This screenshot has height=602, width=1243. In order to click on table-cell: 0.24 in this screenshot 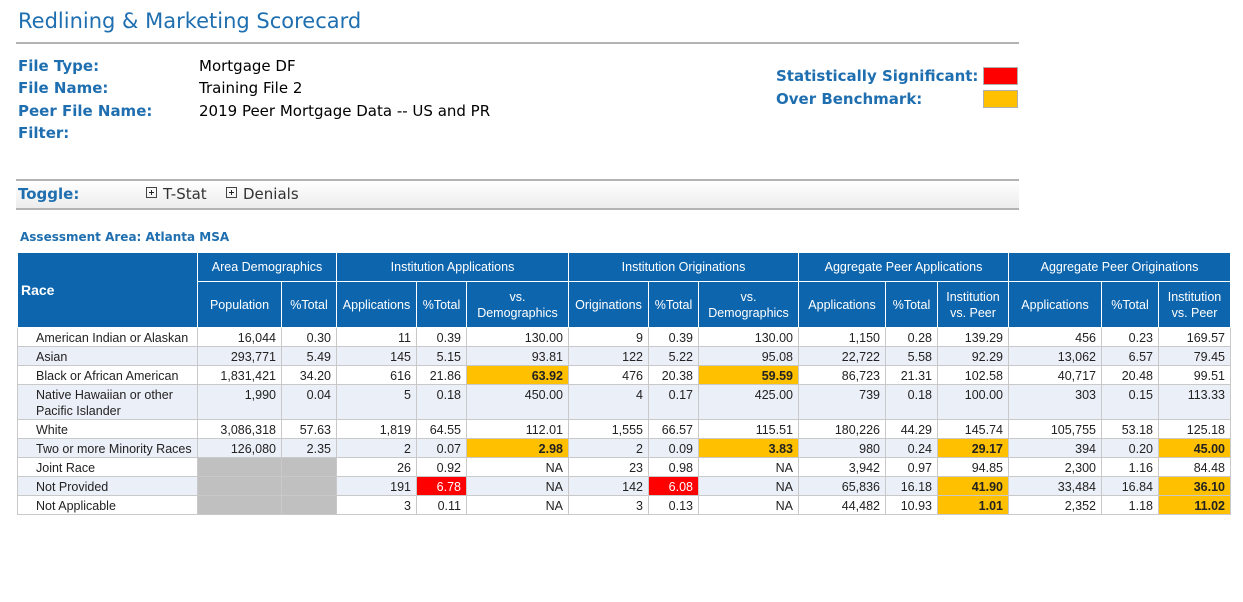, I will do `click(911, 448)`.